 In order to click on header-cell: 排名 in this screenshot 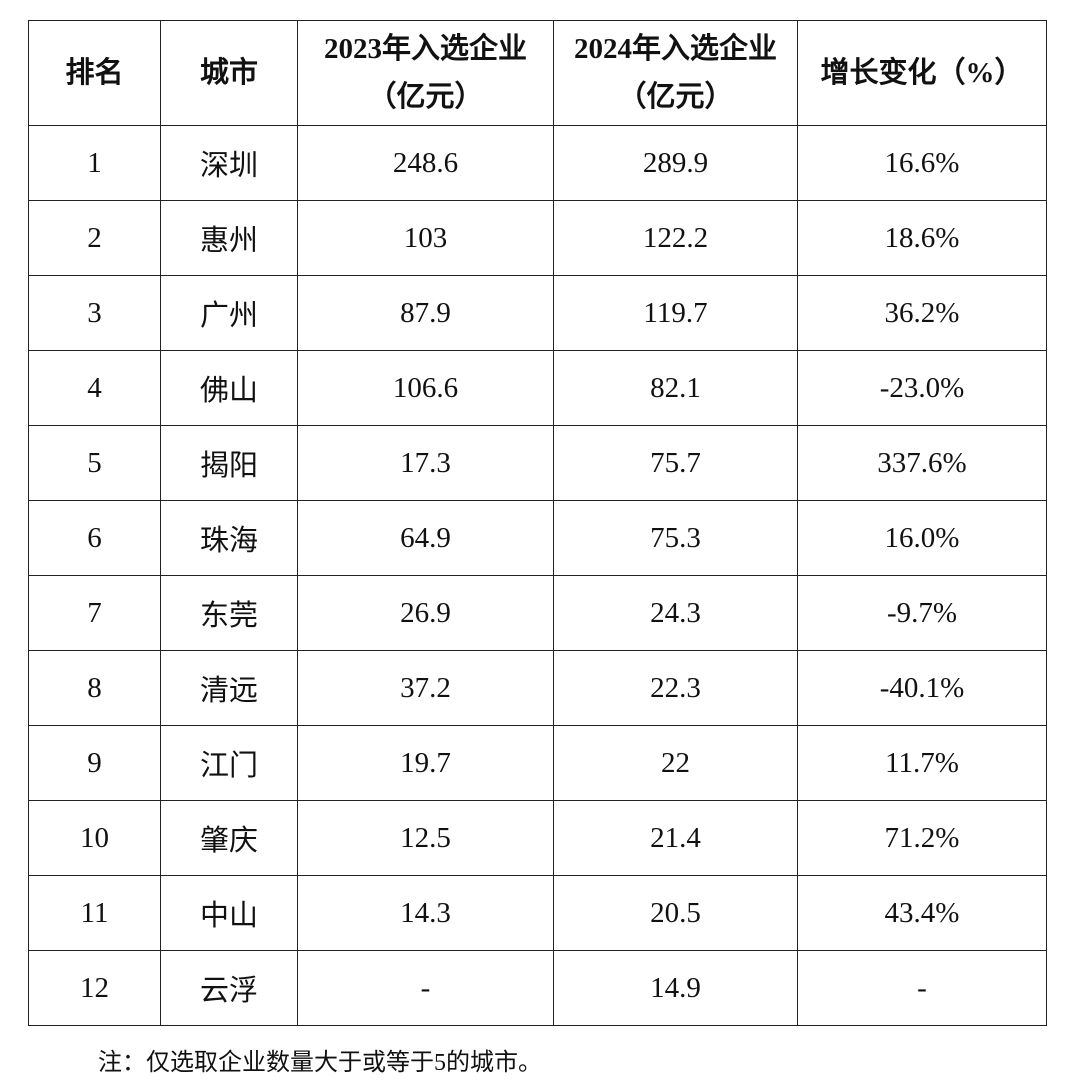, I will do `click(94, 73)`.